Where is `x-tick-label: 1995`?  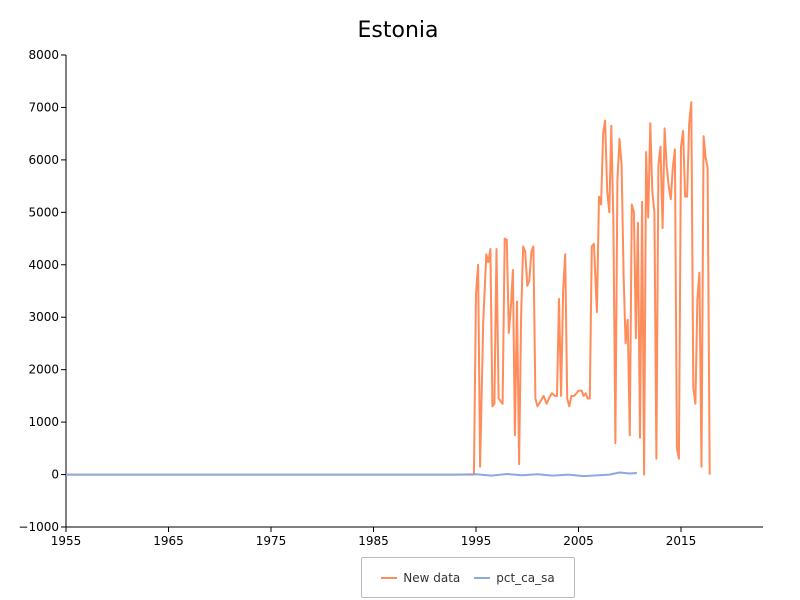
x-tick-label: 1995 is located at coordinates (476, 541).